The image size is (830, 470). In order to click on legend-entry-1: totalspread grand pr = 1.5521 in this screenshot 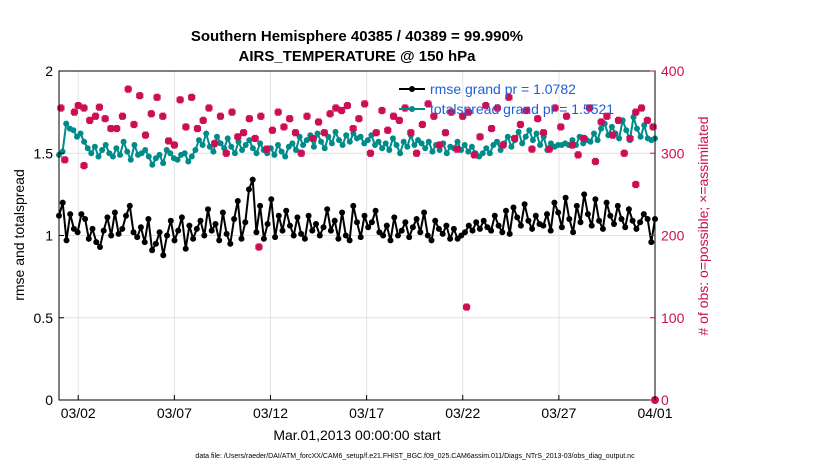, I will do `click(522, 109)`.